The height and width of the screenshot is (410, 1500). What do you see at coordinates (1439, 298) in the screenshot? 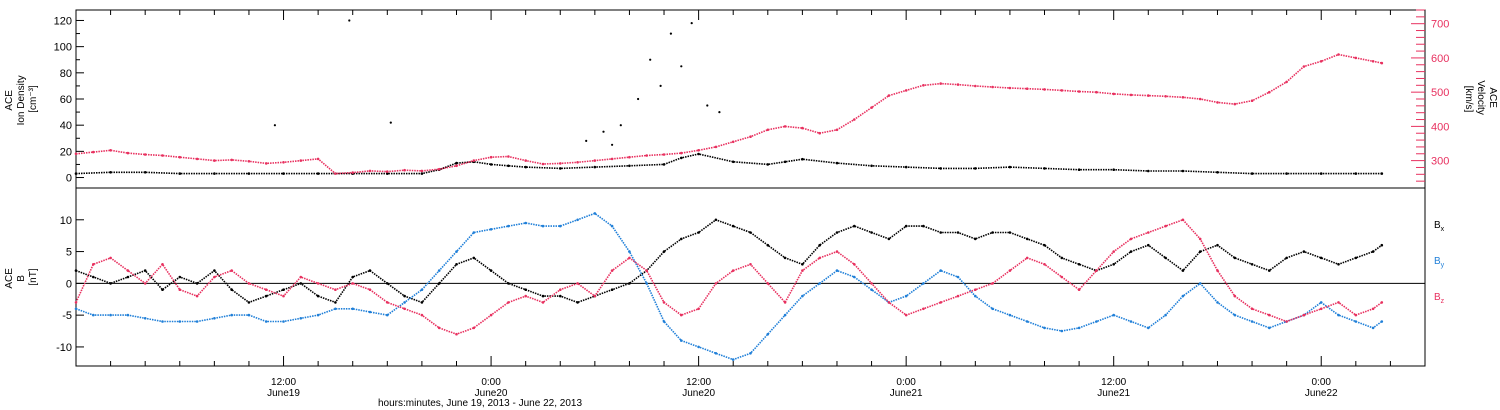
I see `legend-entry-z: Bz` at bounding box center [1439, 298].